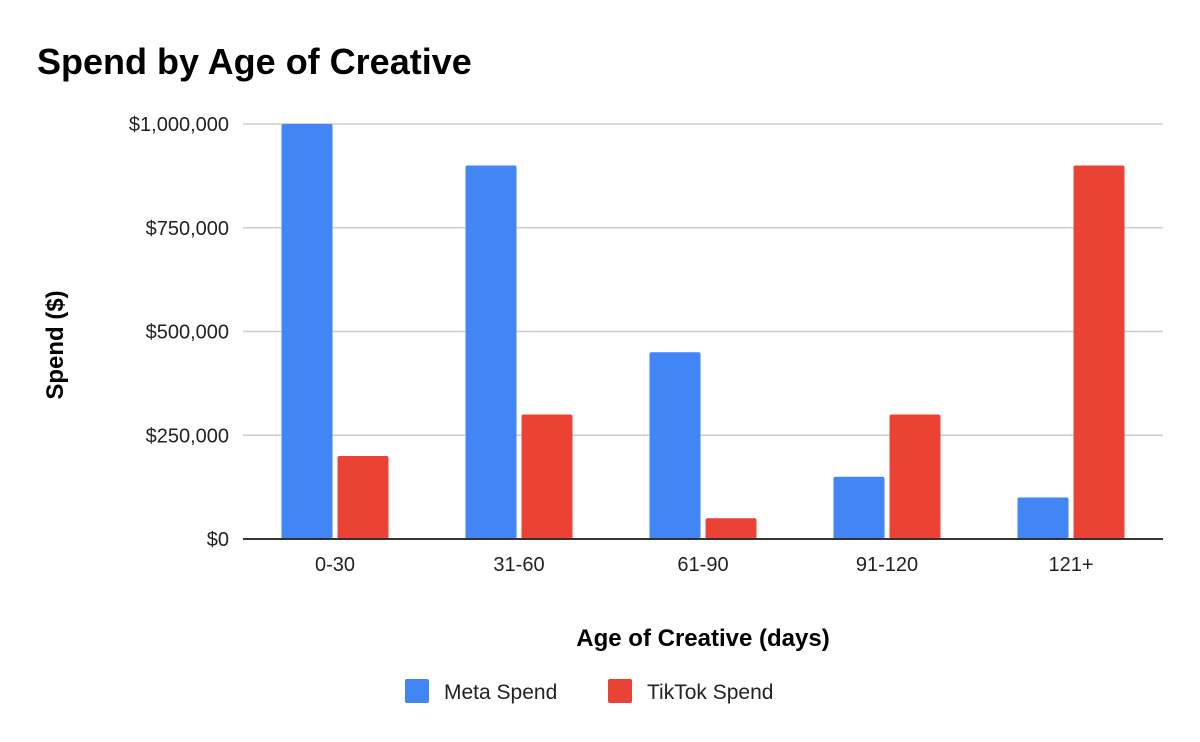 The height and width of the screenshot is (742, 1200). I want to click on x-tick-label: 91-120, so click(887, 565).